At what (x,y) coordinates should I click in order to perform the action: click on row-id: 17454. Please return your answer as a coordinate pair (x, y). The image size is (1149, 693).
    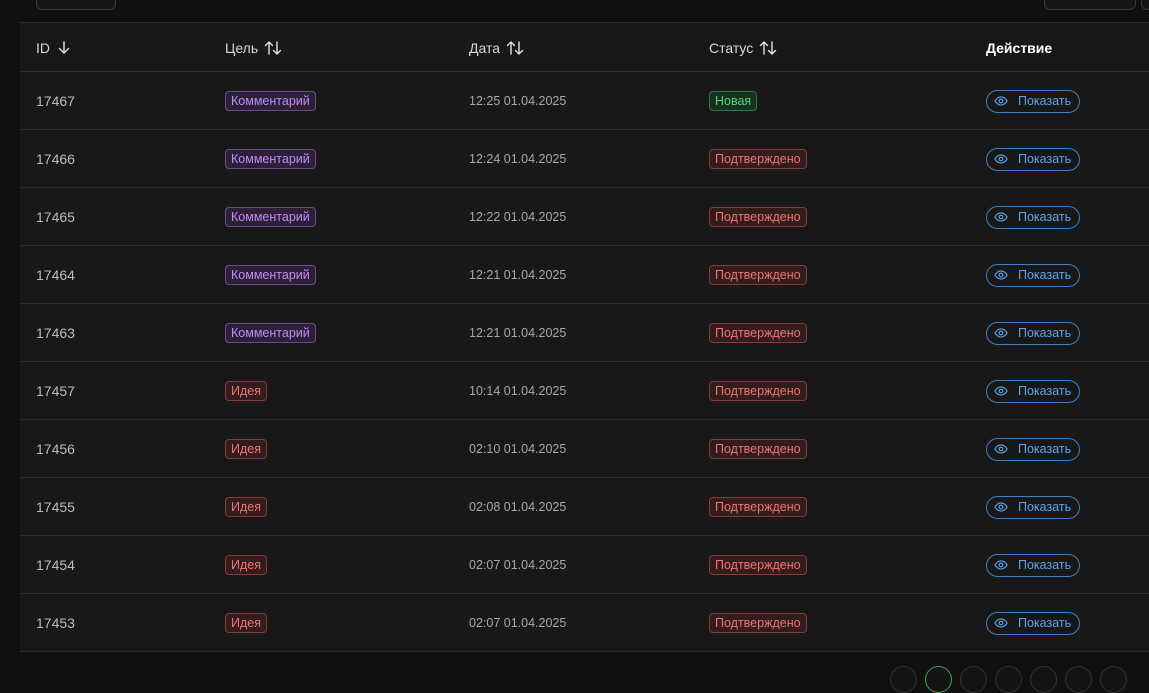
    Looking at the image, I should click on (55, 565).